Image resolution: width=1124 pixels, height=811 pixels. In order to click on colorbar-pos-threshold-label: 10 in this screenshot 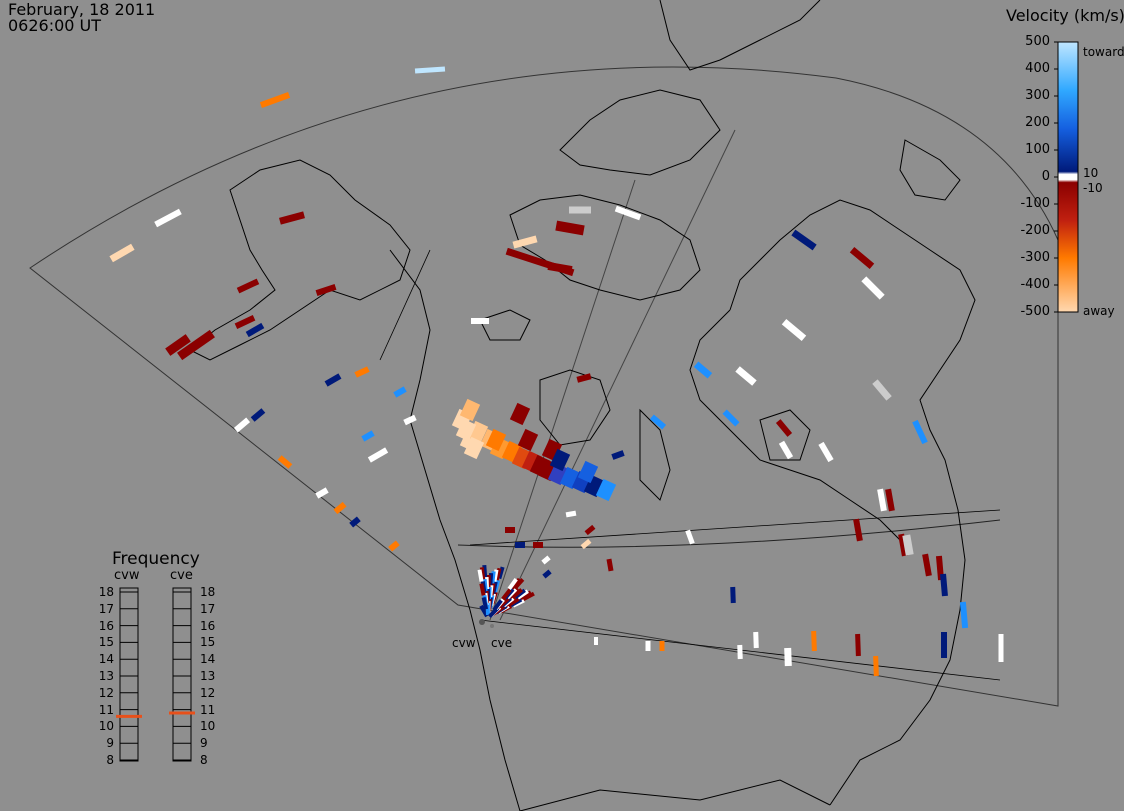, I will do `click(1091, 173)`.